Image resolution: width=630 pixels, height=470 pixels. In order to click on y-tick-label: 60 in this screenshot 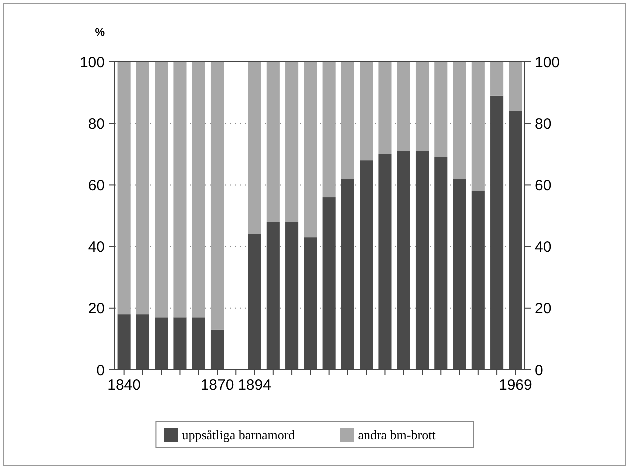, I will do `click(96, 185)`.